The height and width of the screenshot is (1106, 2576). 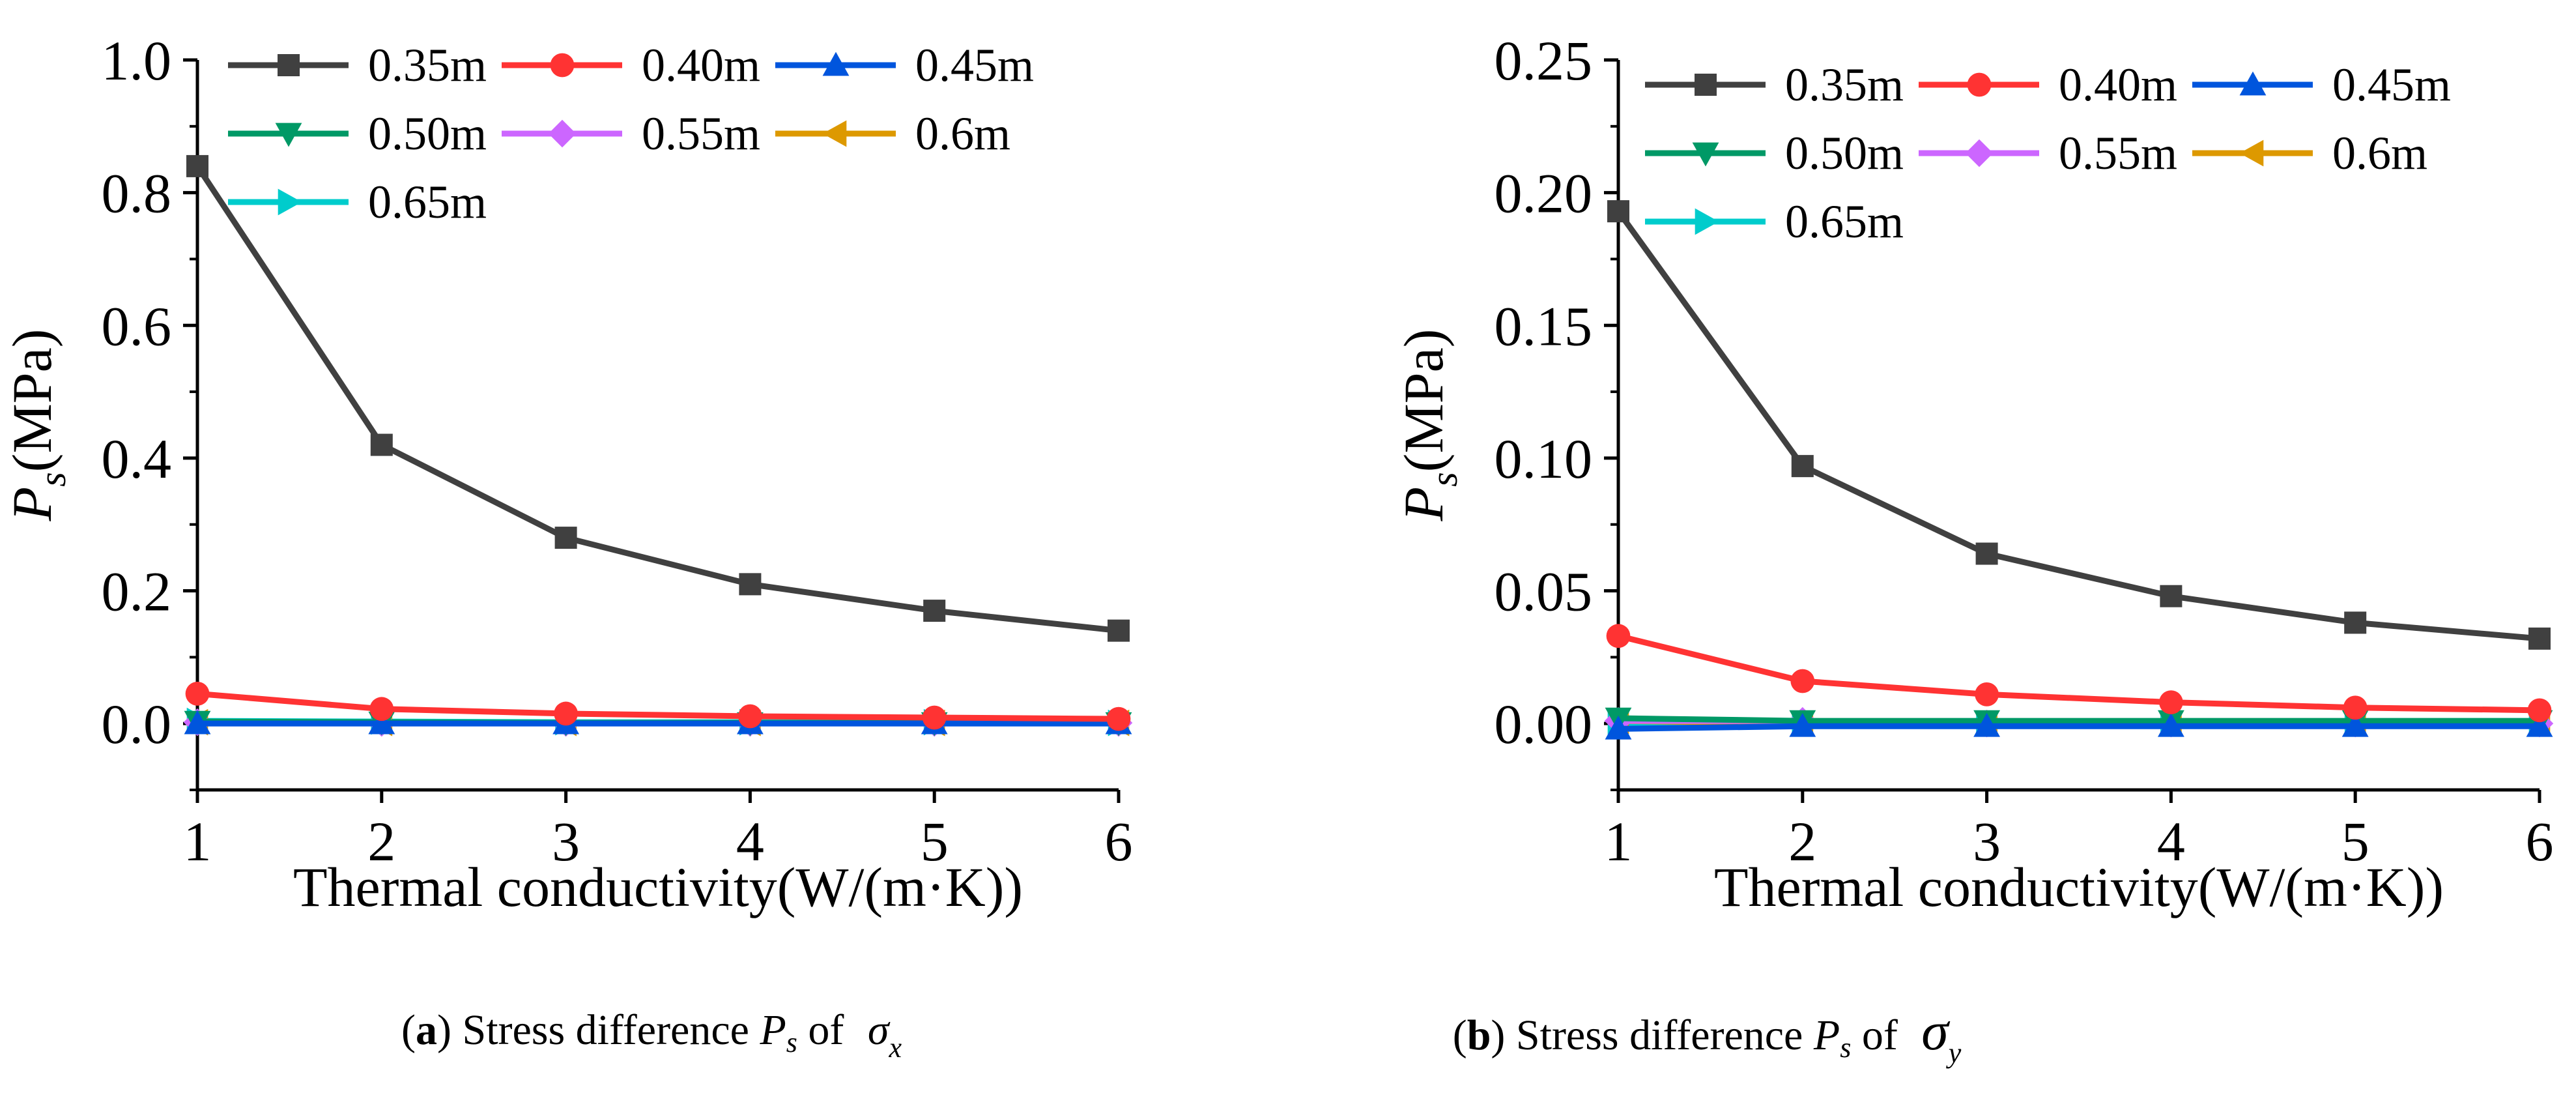 I want to click on y-axis-title-subscript: s, so click(x=1444, y=479).